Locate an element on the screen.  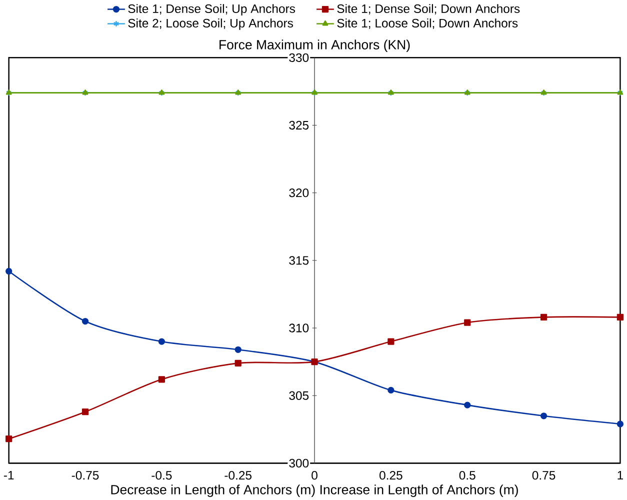
y-tick-label: 315 is located at coordinates (299, 260).